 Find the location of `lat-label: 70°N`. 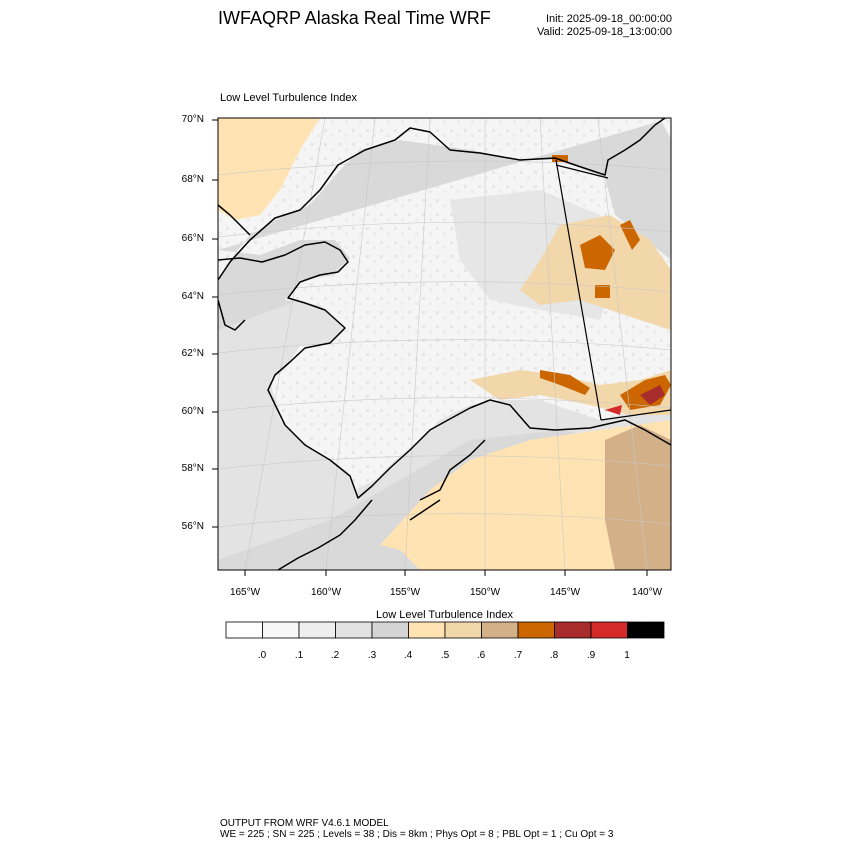

lat-label: 70°N is located at coordinates (192, 119).